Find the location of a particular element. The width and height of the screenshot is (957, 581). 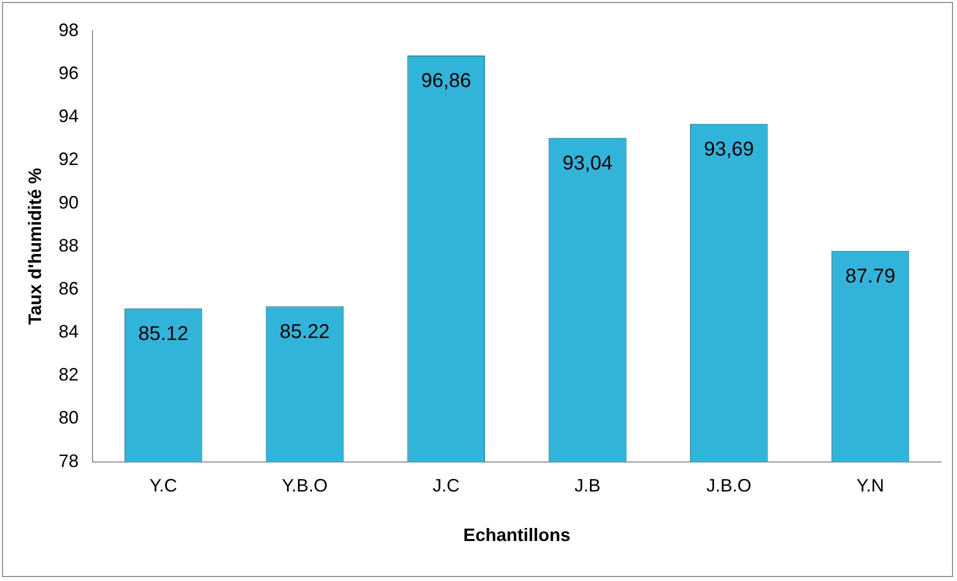

y-tick-label: 90 is located at coordinates (68, 202).